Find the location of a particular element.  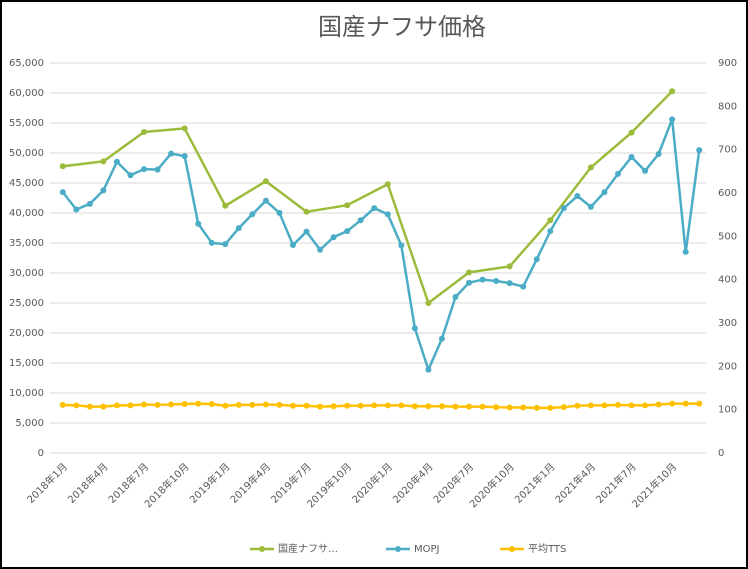

y2-tick-label: 300 is located at coordinates (727, 323).